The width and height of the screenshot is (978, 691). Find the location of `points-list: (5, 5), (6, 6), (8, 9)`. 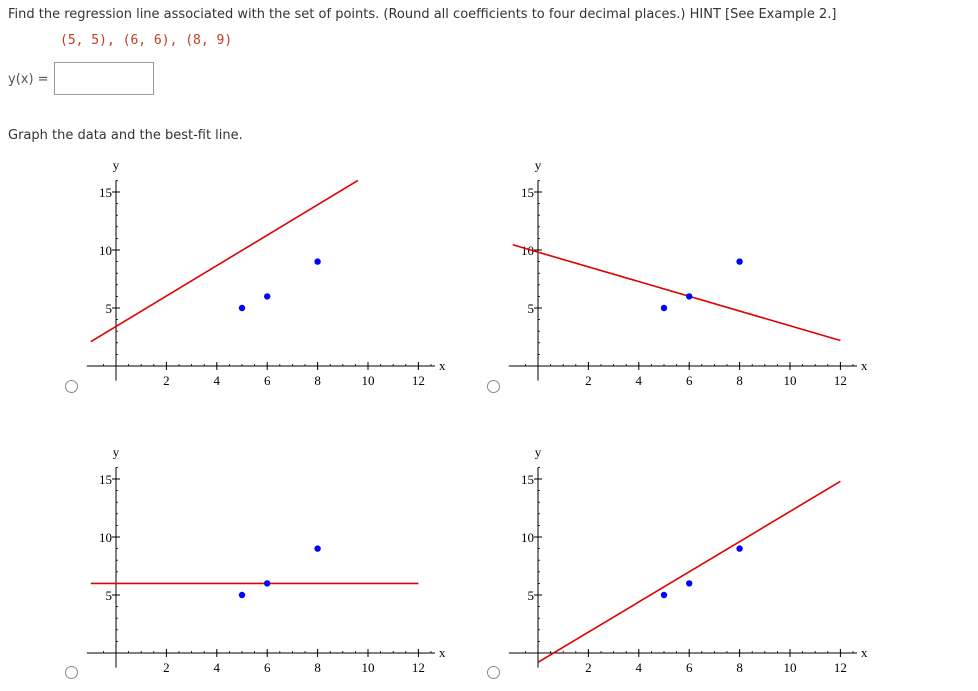

points-list: (5, 5), (6, 6), (8, 9) is located at coordinates (146, 40).